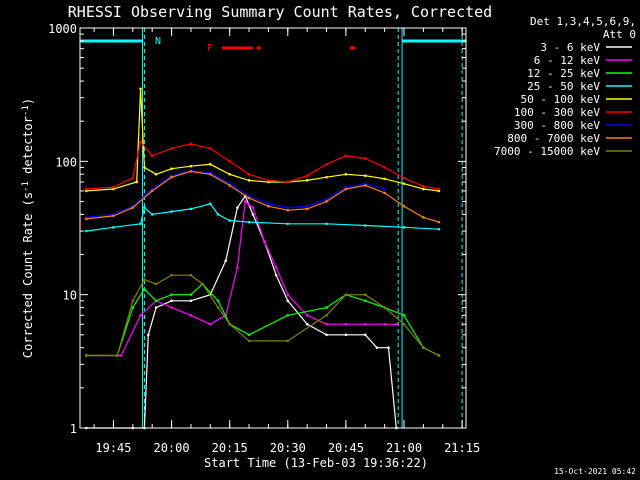 This screenshot has height=480, width=640. I want to click on legend-label-0: 3 - 6 keV, so click(570, 47).